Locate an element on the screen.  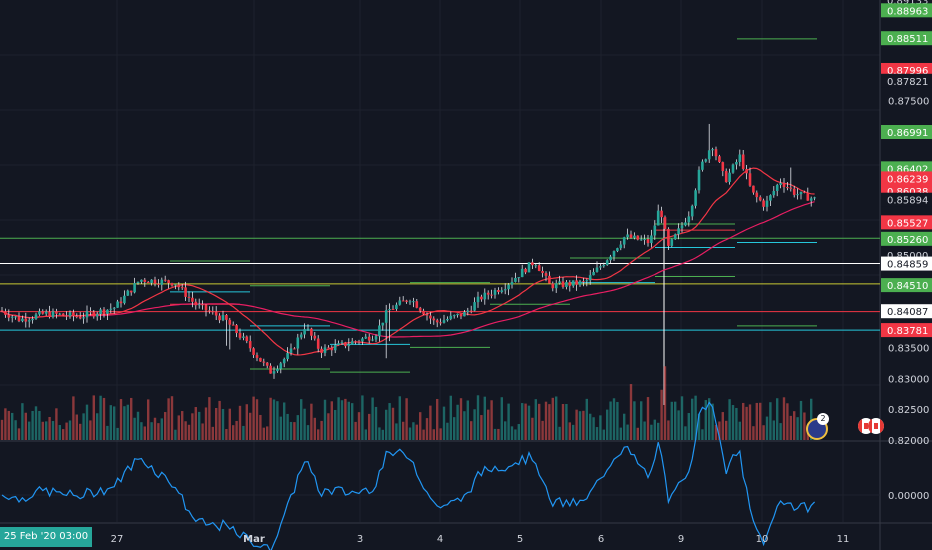
price-tag-label: 0.85000 is located at coordinates (907, 256).